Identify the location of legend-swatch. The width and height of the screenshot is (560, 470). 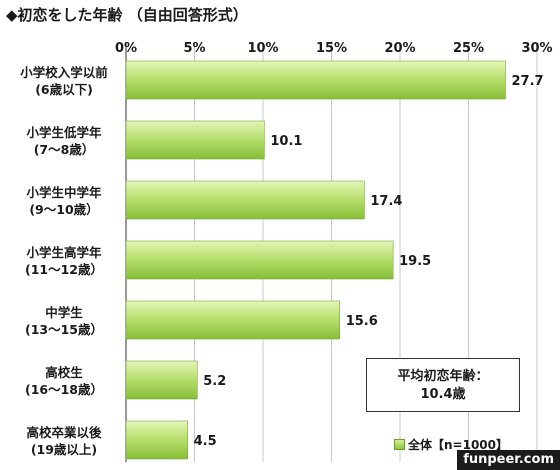
(399, 444).